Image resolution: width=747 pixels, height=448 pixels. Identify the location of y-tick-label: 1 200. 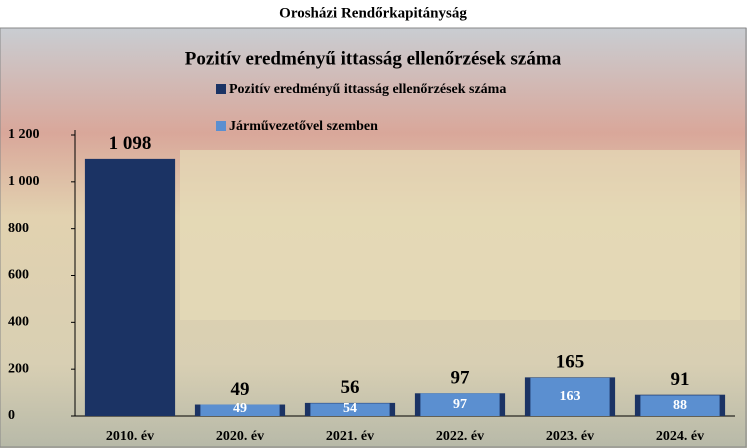
(24, 134).